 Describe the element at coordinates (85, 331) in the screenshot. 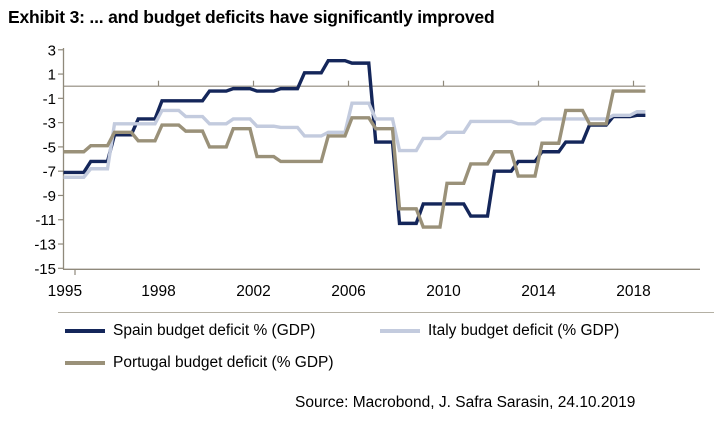

I see `spain-line-swatch` at that location.